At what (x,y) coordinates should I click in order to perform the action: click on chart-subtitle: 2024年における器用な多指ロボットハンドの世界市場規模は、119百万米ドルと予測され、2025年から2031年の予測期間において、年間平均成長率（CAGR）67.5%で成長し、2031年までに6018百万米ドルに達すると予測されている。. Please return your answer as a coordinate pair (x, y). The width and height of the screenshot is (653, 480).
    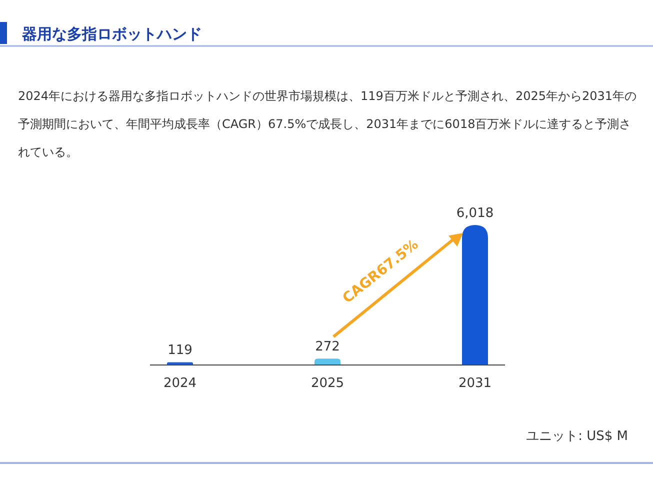
    Looking at the image, I should click on (328, 124).